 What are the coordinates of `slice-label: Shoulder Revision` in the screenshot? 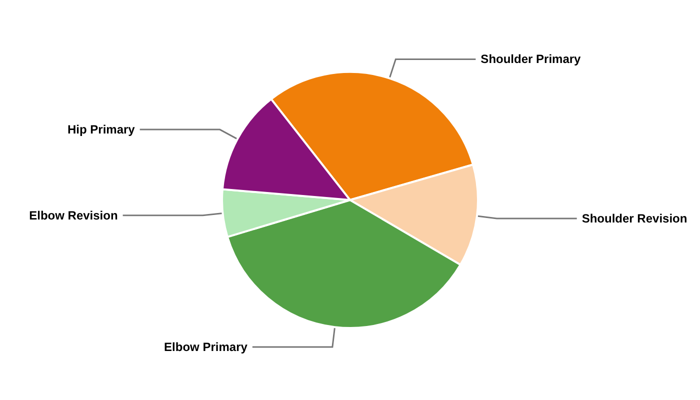 It's located at (635, 219).